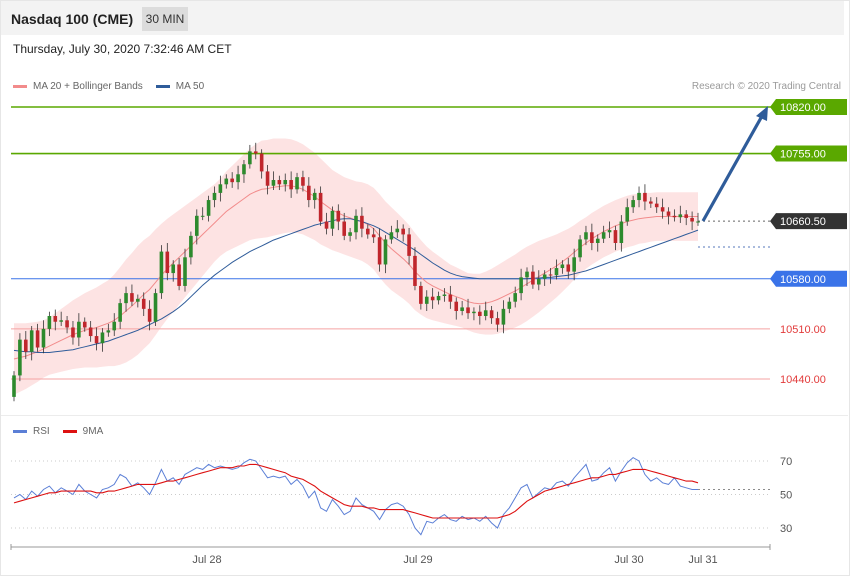  I want to click on panel-divider, so click(424, 415).